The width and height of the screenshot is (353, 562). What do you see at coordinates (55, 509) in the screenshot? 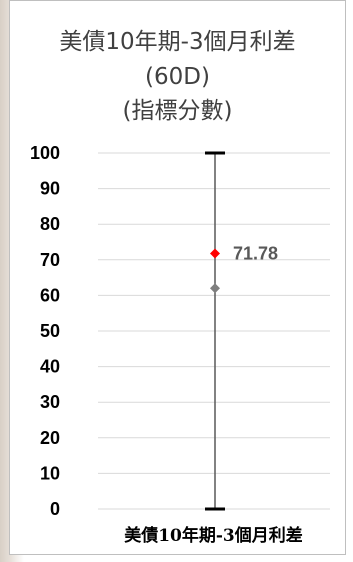
I see `y-tick-label: 0` at bounding box center [55, 509].